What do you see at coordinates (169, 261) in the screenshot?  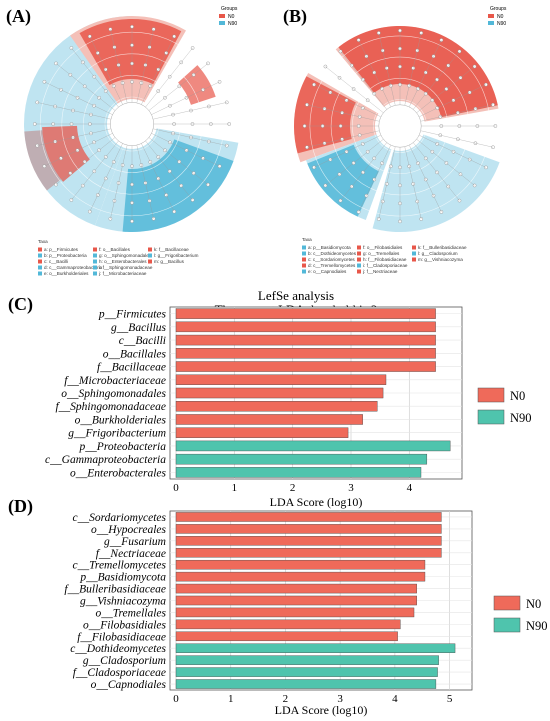 I see `taxa-label: m: g__Bacillus` at bounding box center [169, 261].